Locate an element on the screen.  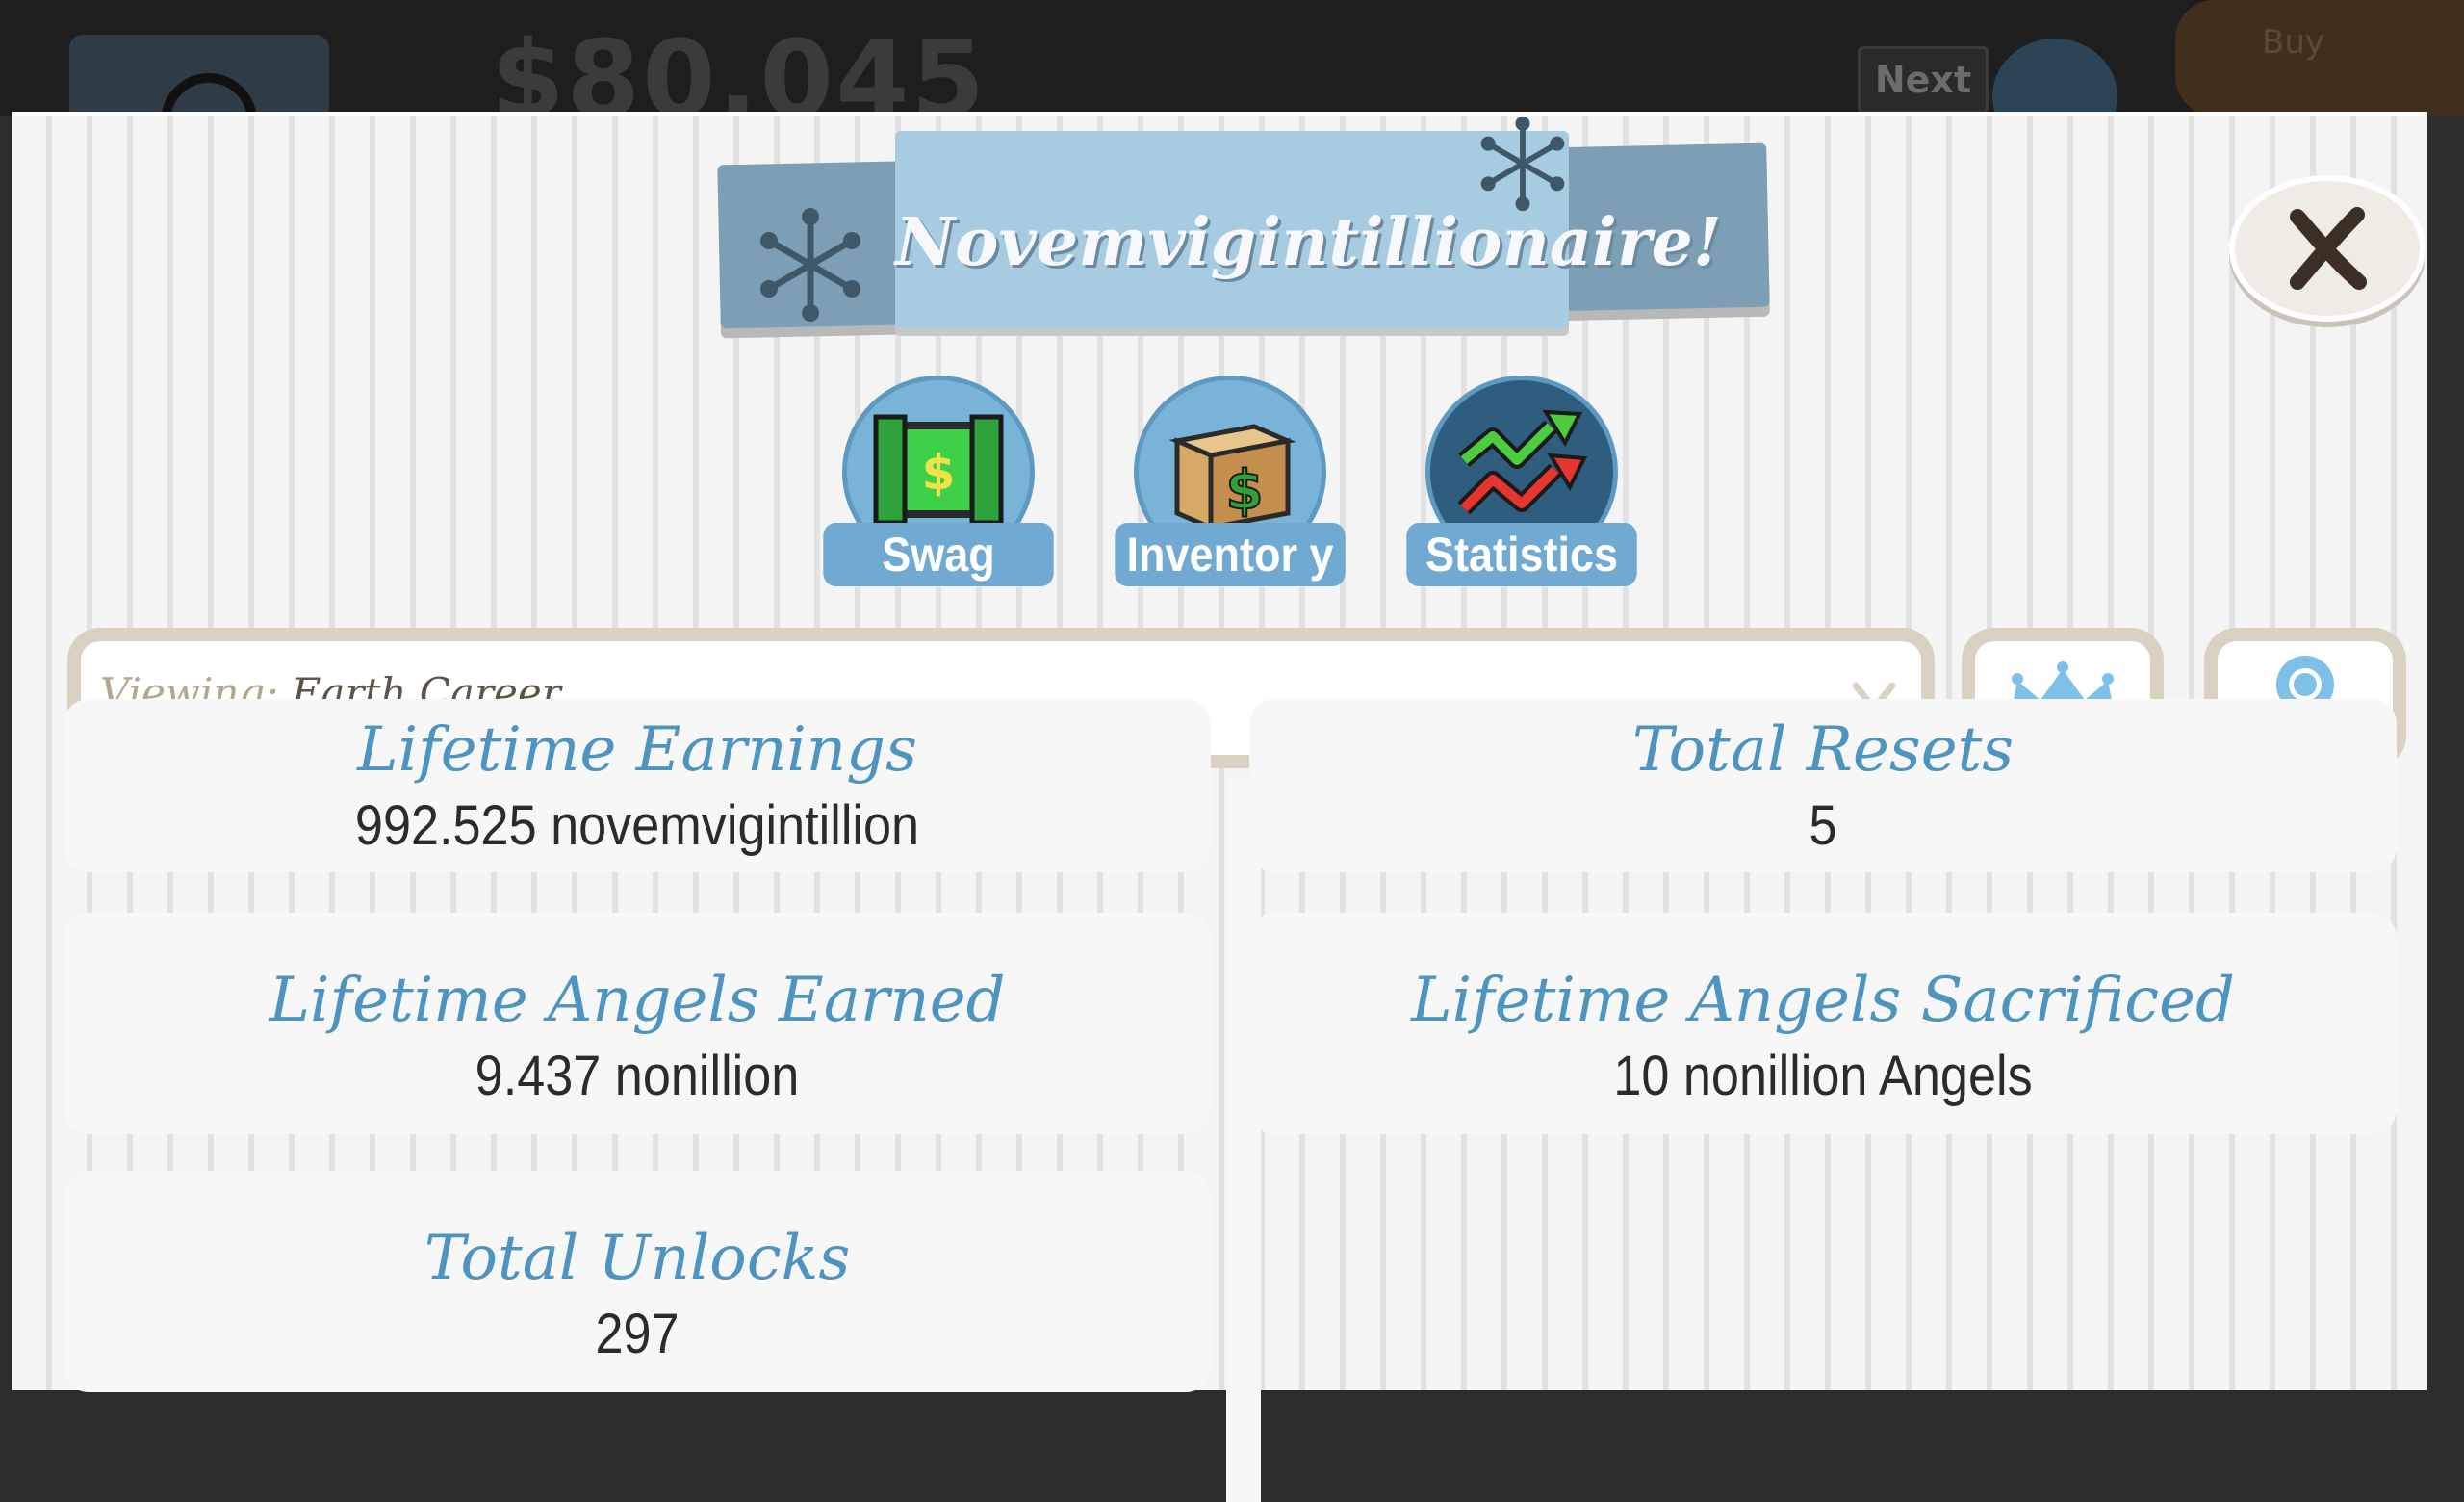
tab-swag: $ Swag is located at coordinates (938, 480).